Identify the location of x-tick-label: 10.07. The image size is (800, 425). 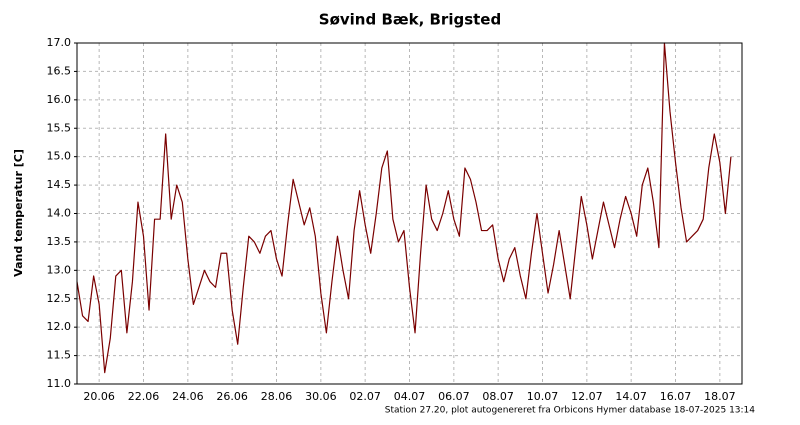
(543, 396).